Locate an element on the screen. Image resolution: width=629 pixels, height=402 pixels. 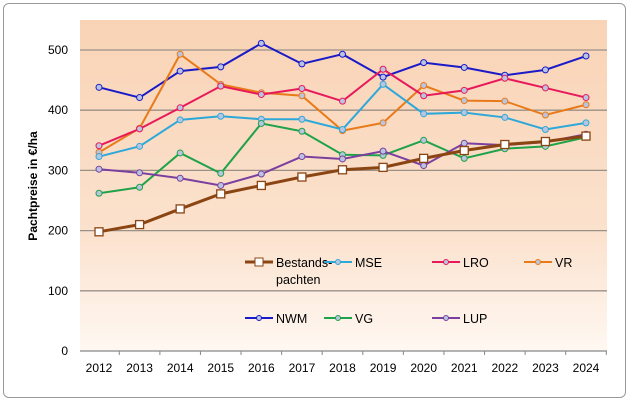
x-tick-label: 2020 is located at coordinates (423, 368).